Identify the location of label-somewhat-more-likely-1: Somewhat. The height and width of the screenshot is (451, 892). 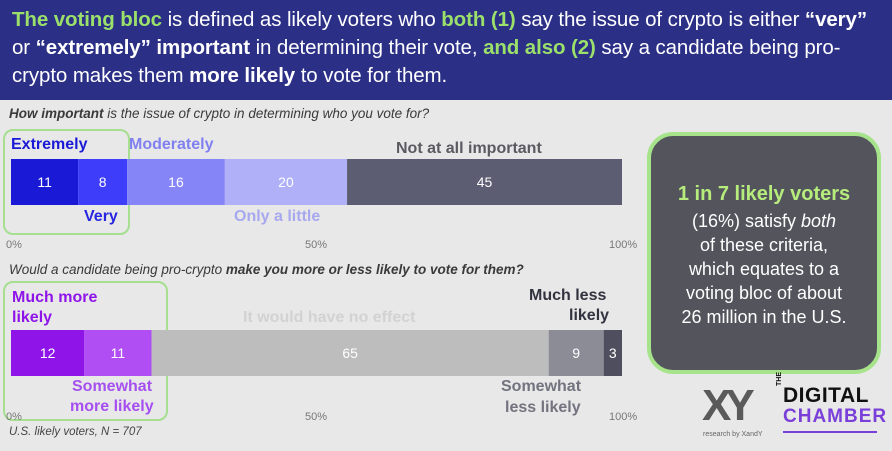
(112, 386).